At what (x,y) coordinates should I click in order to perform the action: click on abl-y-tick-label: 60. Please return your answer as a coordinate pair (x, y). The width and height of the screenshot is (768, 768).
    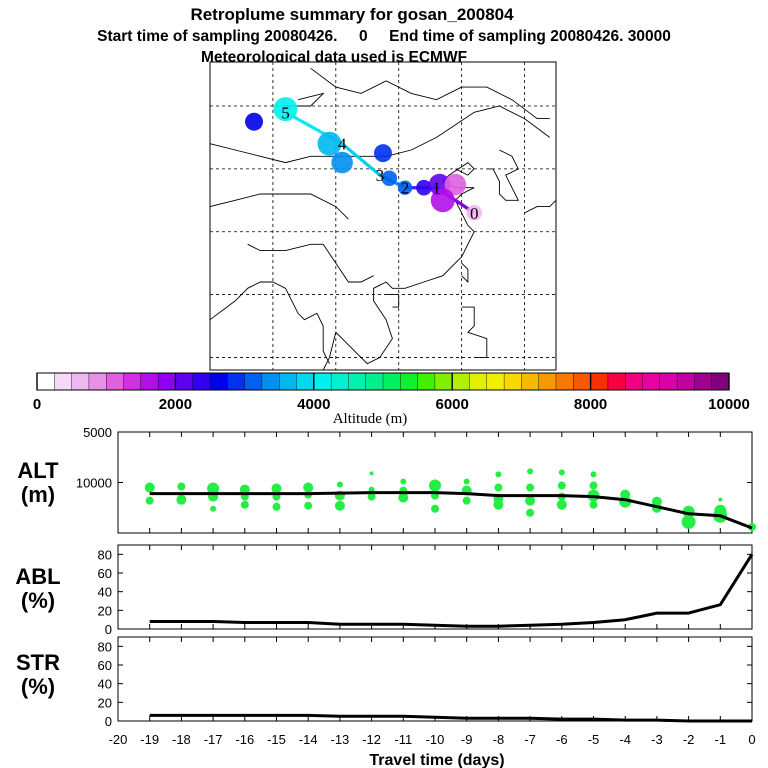
    Looking at the image, I should click on (105, 573).